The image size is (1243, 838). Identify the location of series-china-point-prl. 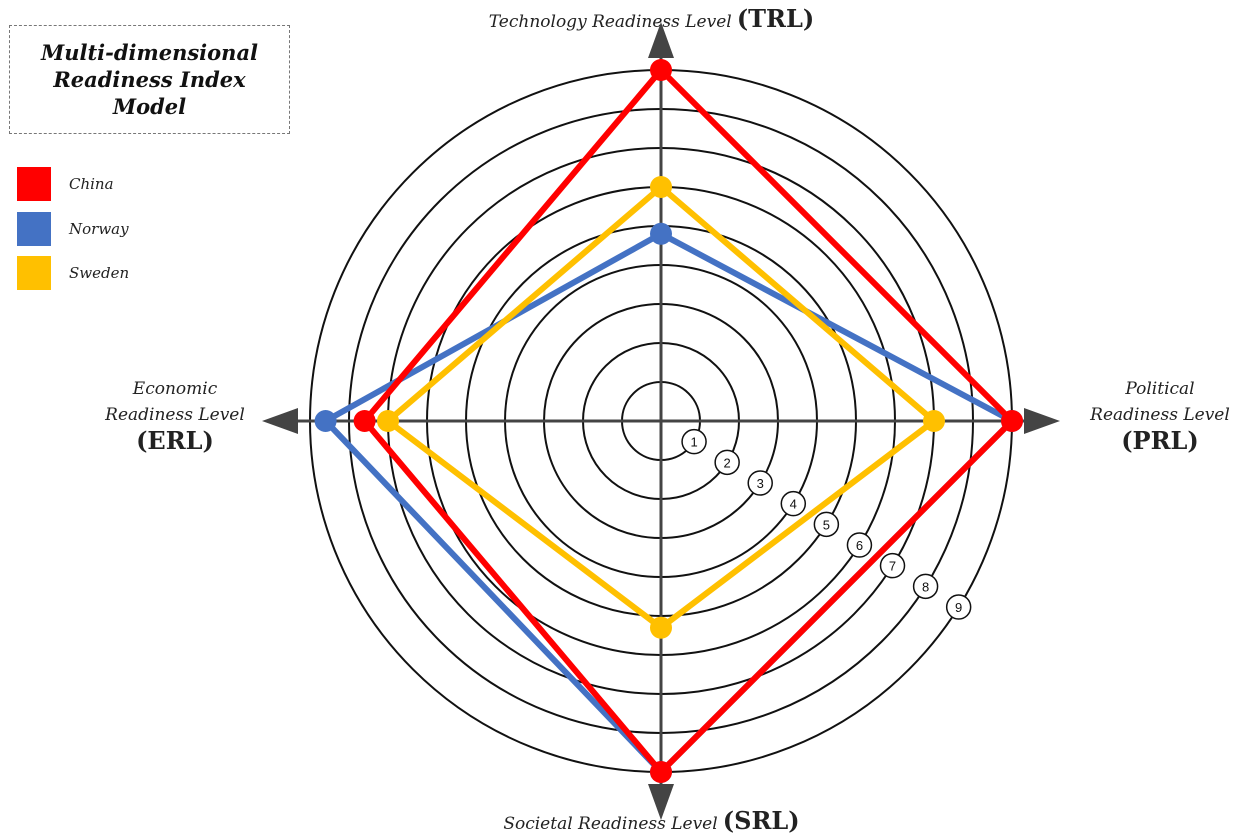
(1012, 421).